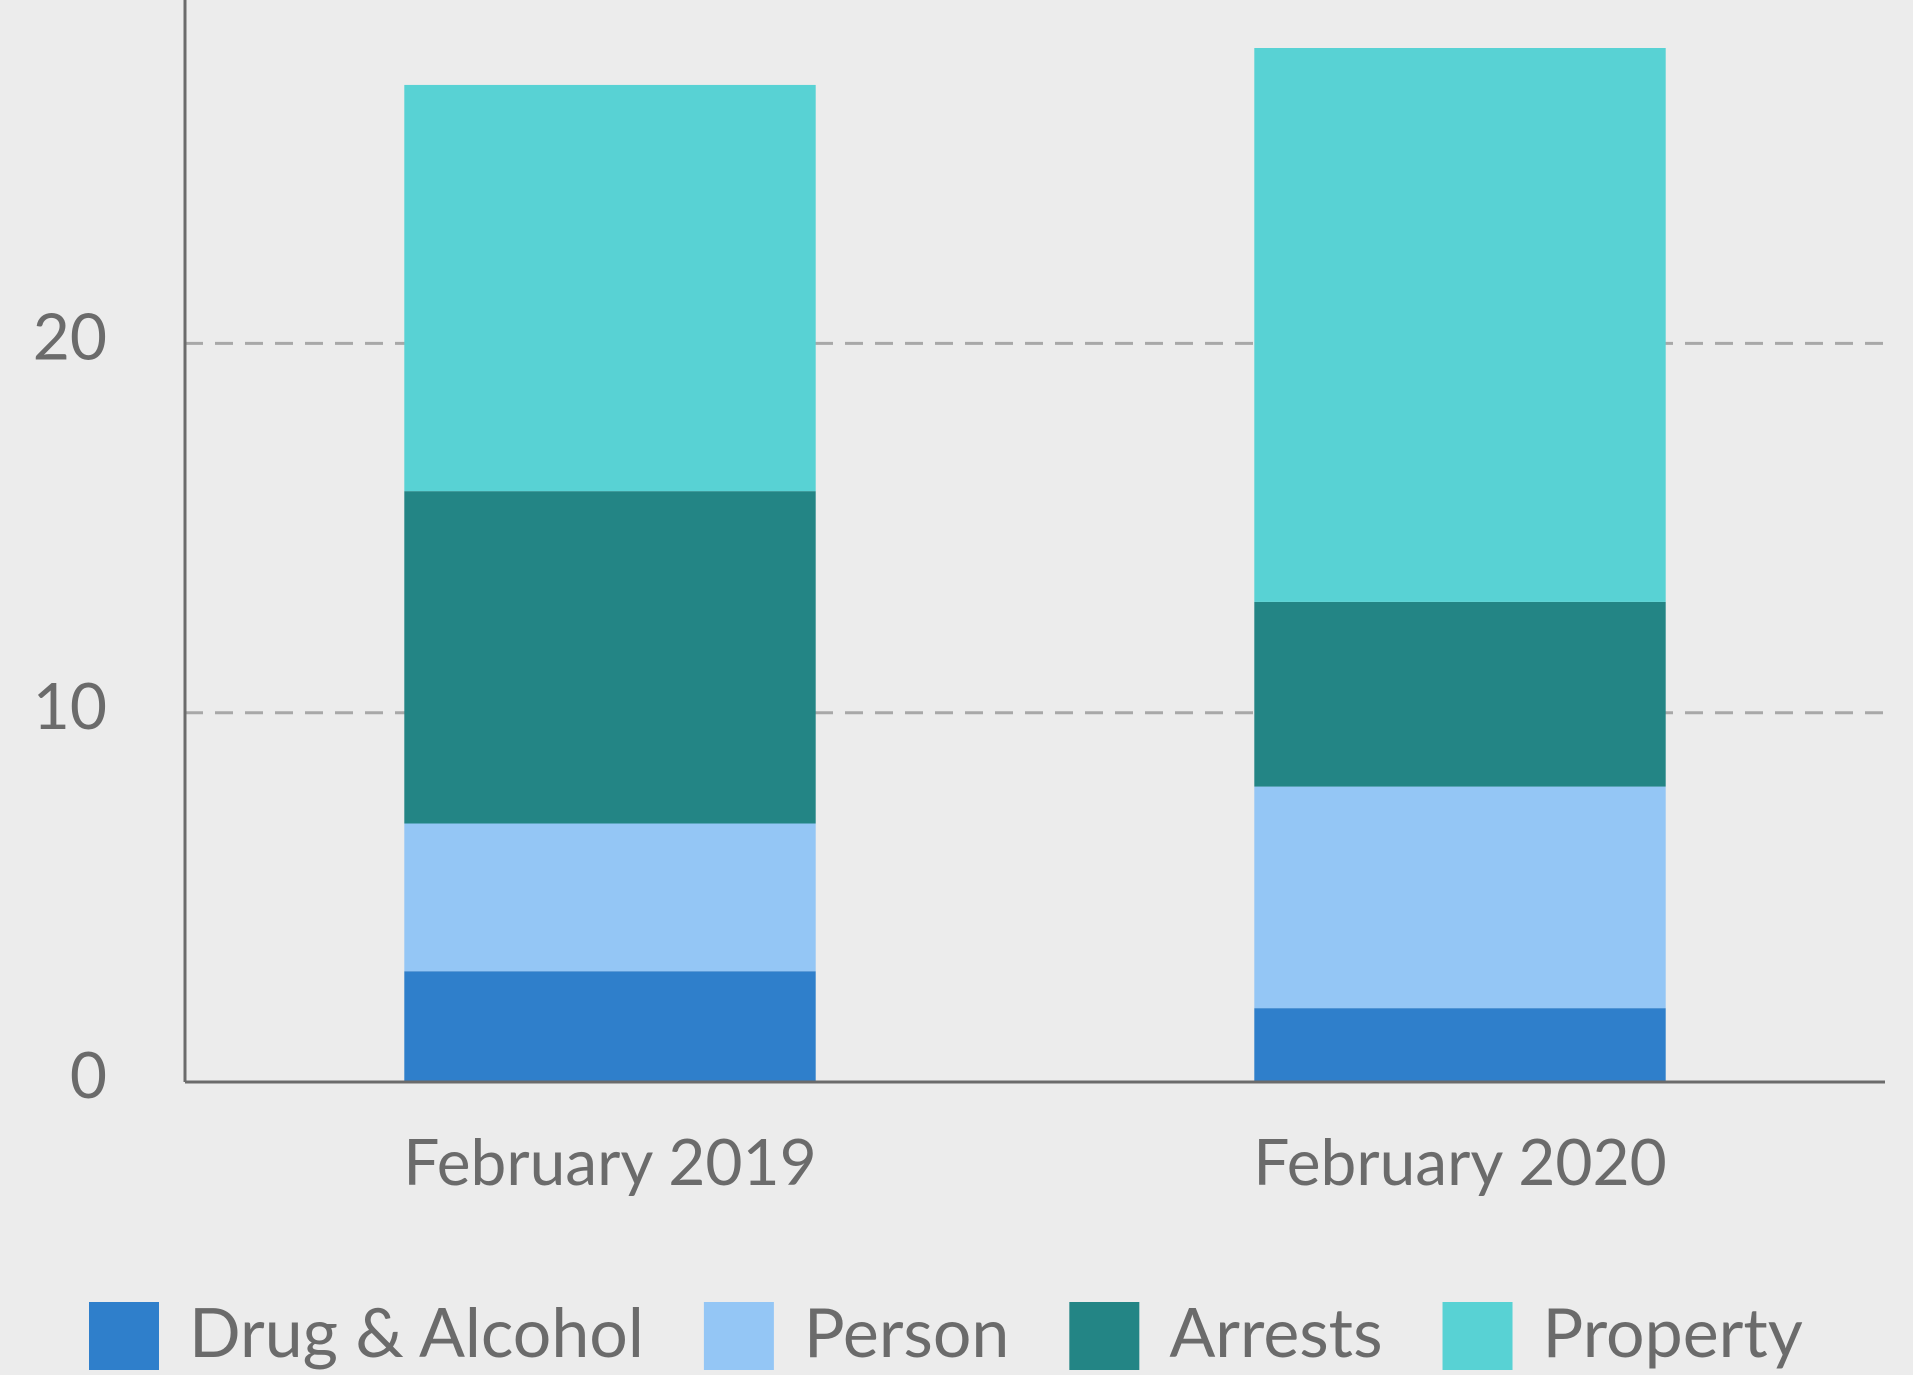  What do you see at coordinates (1673, 1331) in the screenshot?
I see `legend-label: Property` at bounding box center [1673, 1331].